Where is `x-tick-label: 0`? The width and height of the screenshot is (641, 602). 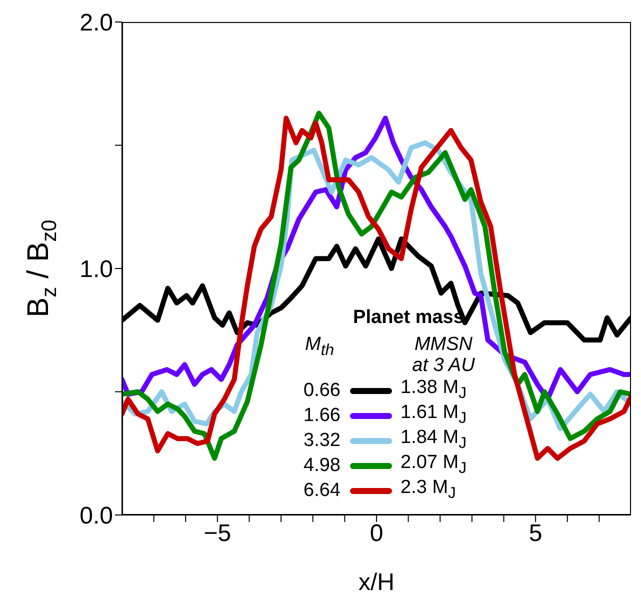
x-tick-label: 0 is located at coordinates (377, 534).